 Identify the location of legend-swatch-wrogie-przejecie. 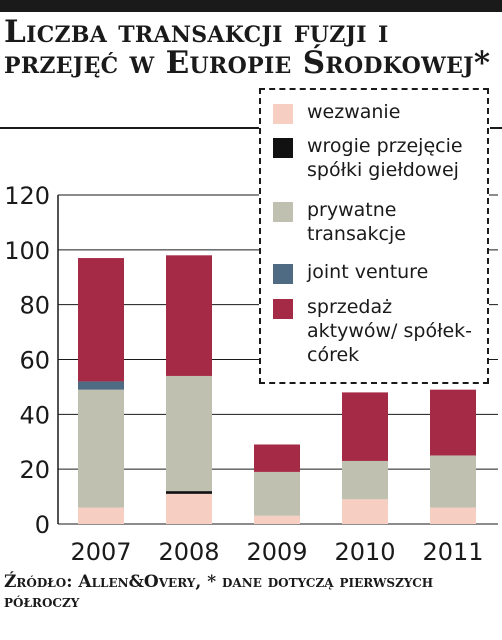
(283, 148).